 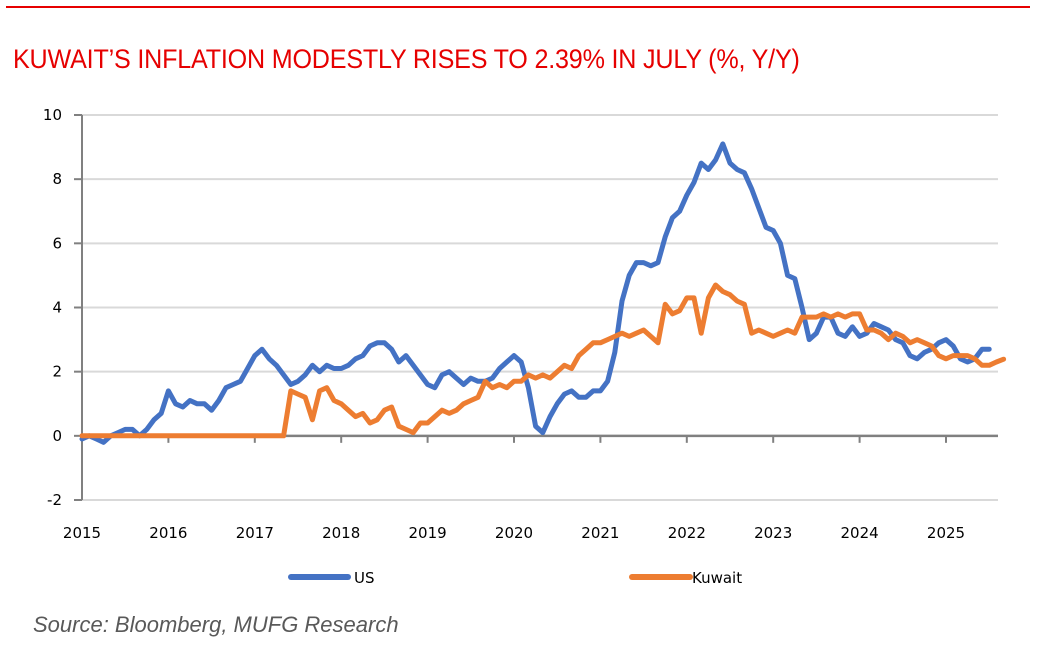 What do you see at coordinates (341, 533) in the screenshot?
I see `x-tick-label: 2018` at bounding box center [341, 533].